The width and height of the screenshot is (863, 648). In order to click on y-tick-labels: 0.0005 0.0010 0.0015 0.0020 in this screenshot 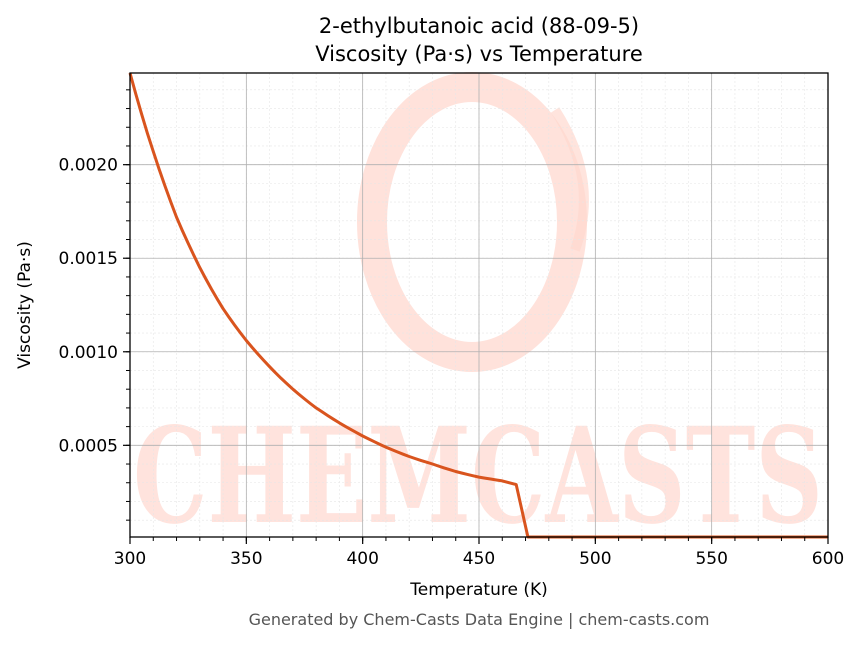, I will do `click(88, 306)`.